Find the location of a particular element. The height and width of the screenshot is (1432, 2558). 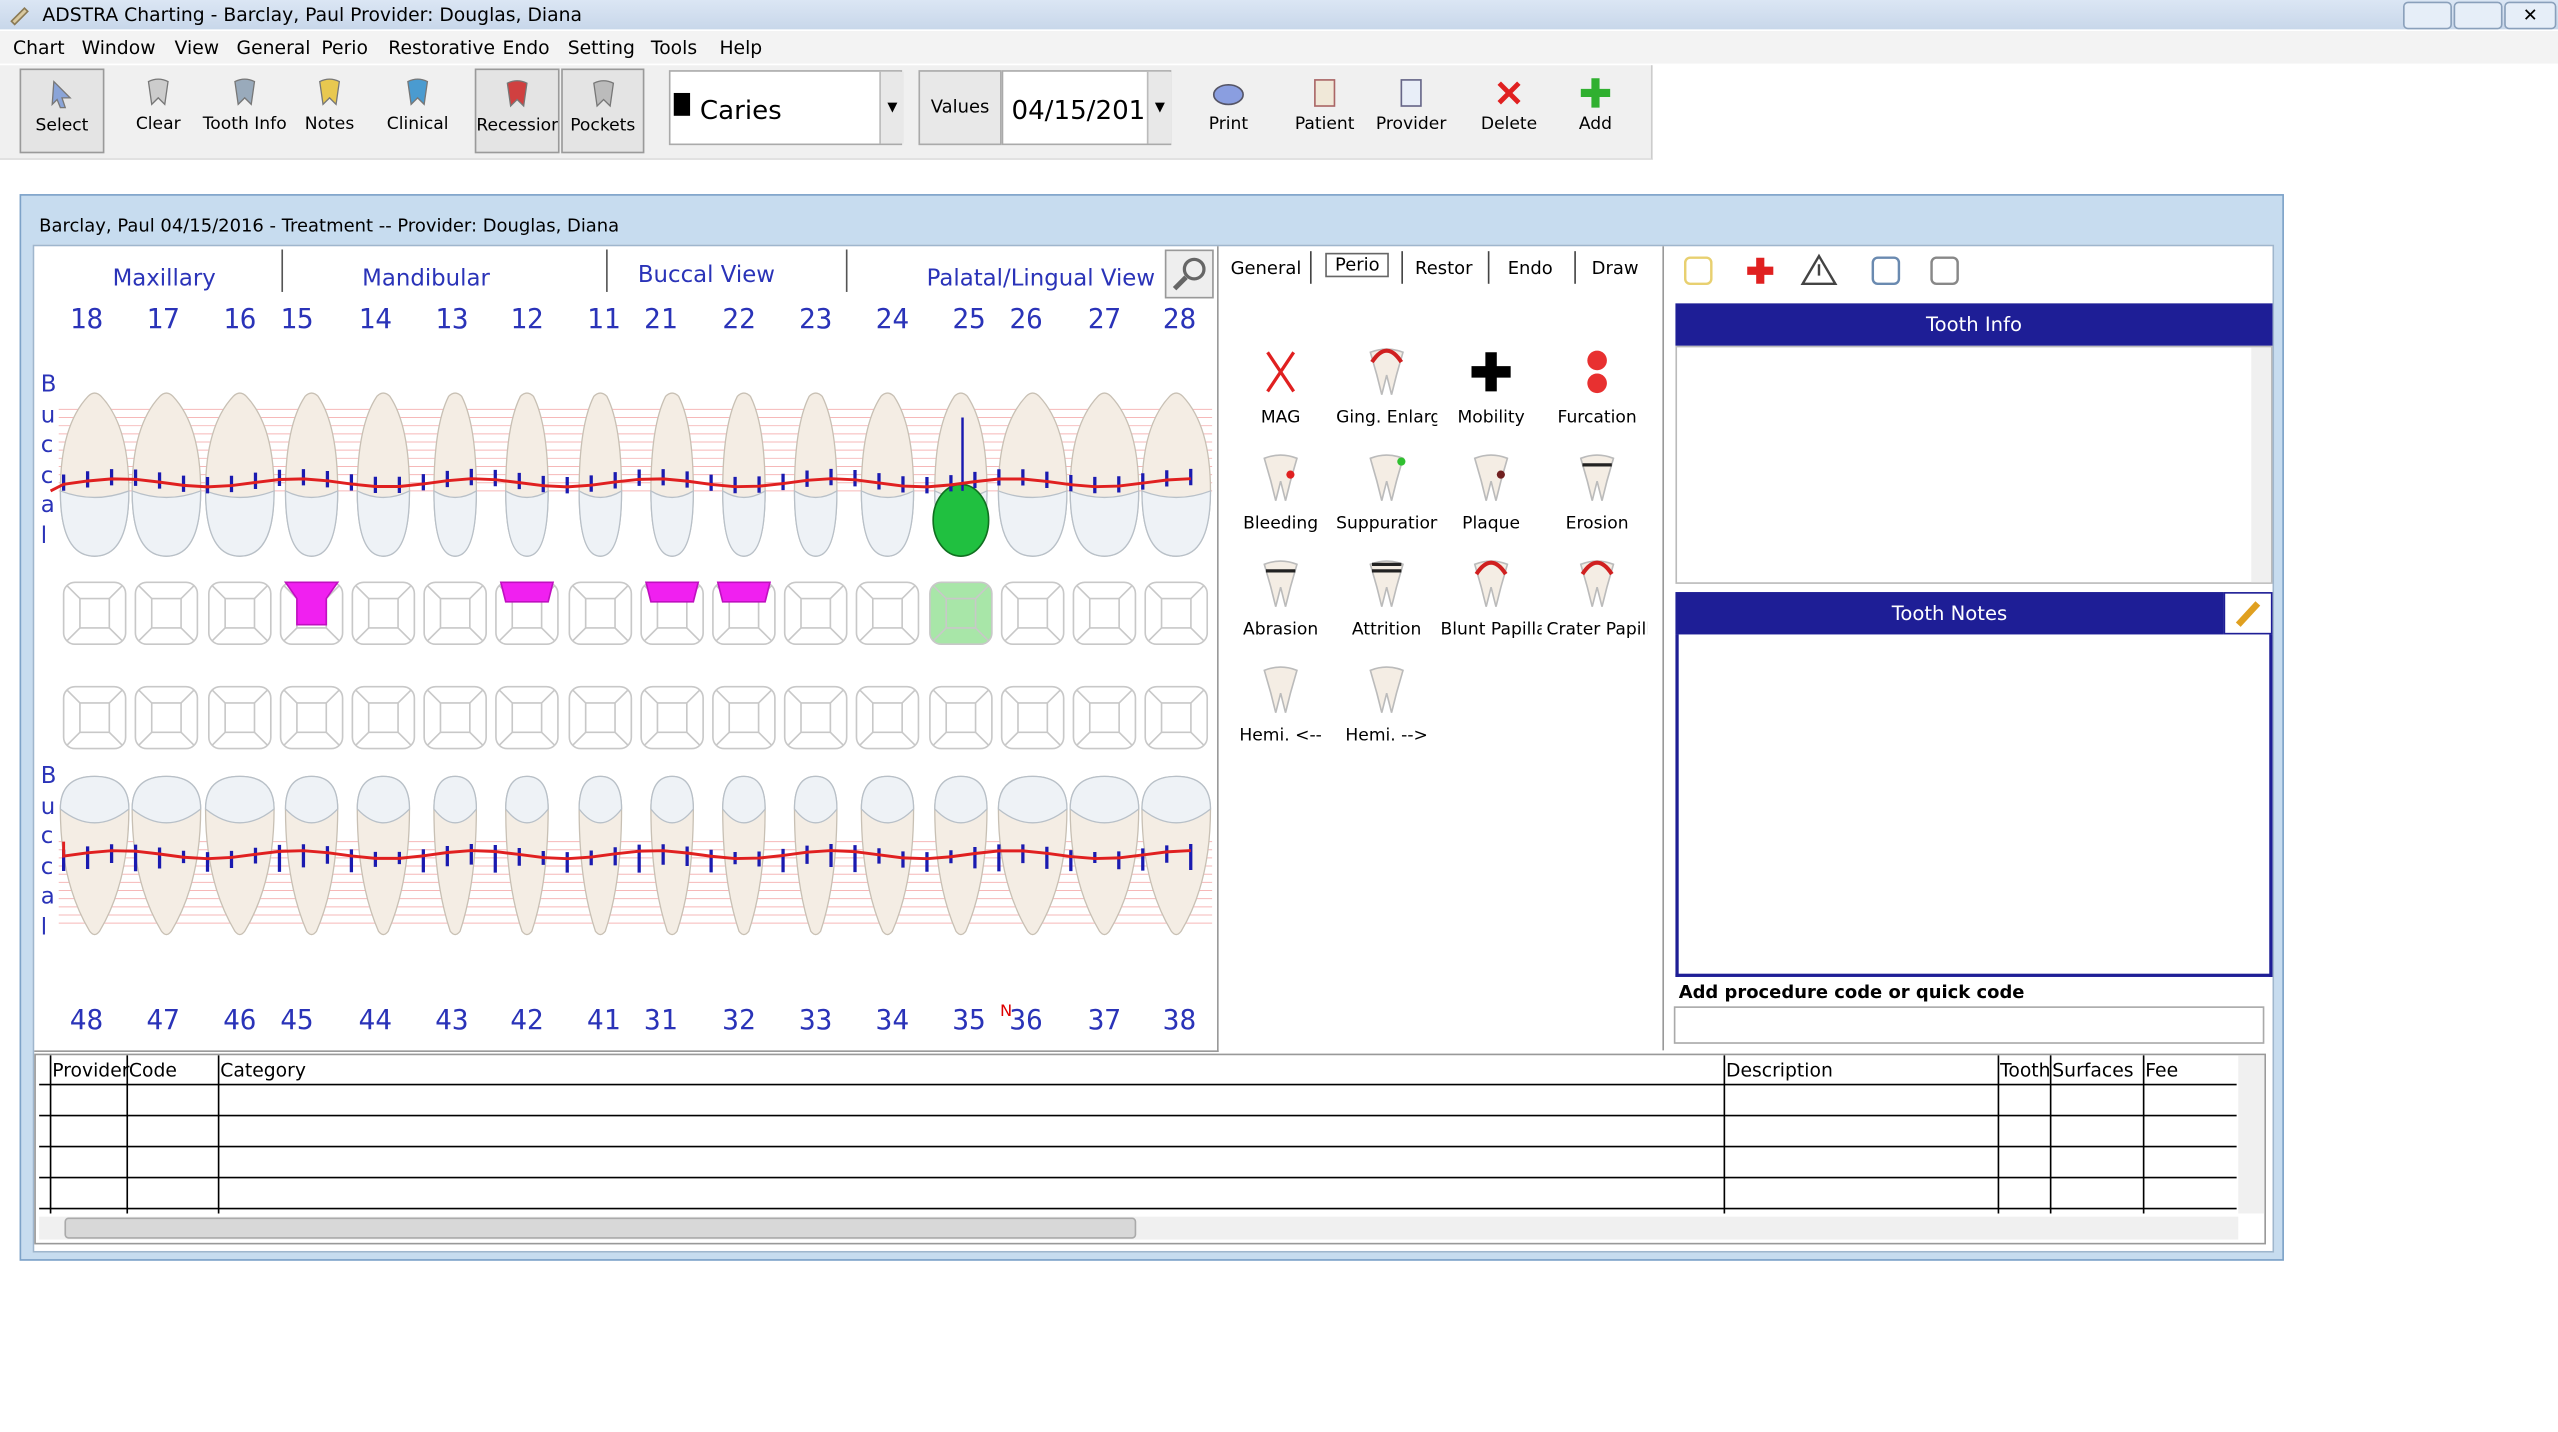

scrollbar is located at coordinates (2261, 465).